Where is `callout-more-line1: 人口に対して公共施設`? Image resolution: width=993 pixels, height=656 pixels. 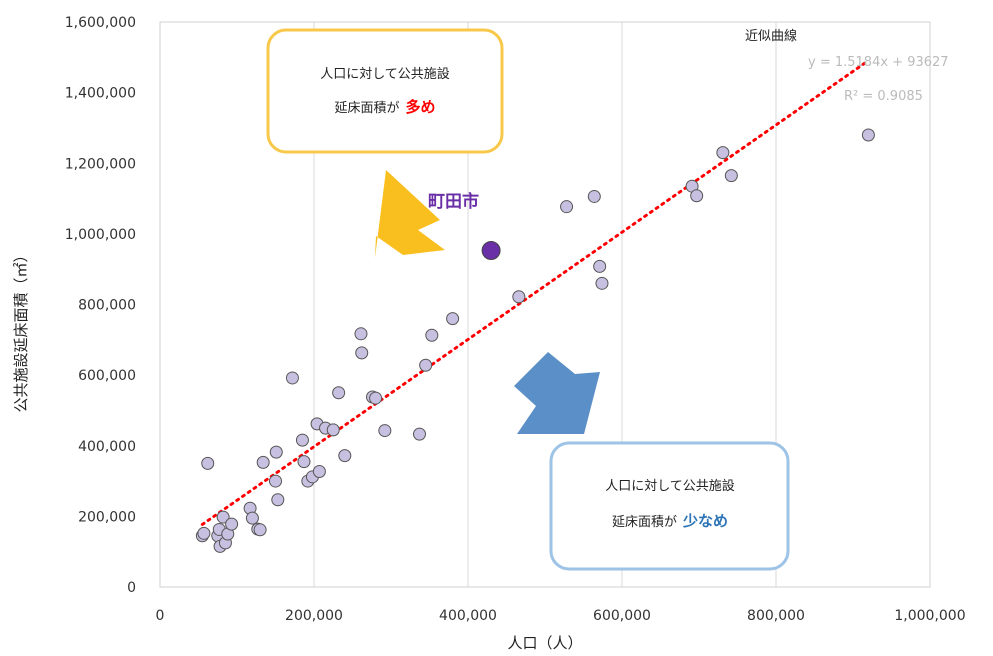
callout-more-line1: 人口に対して公共施設 is located at coordinates (385, 74).